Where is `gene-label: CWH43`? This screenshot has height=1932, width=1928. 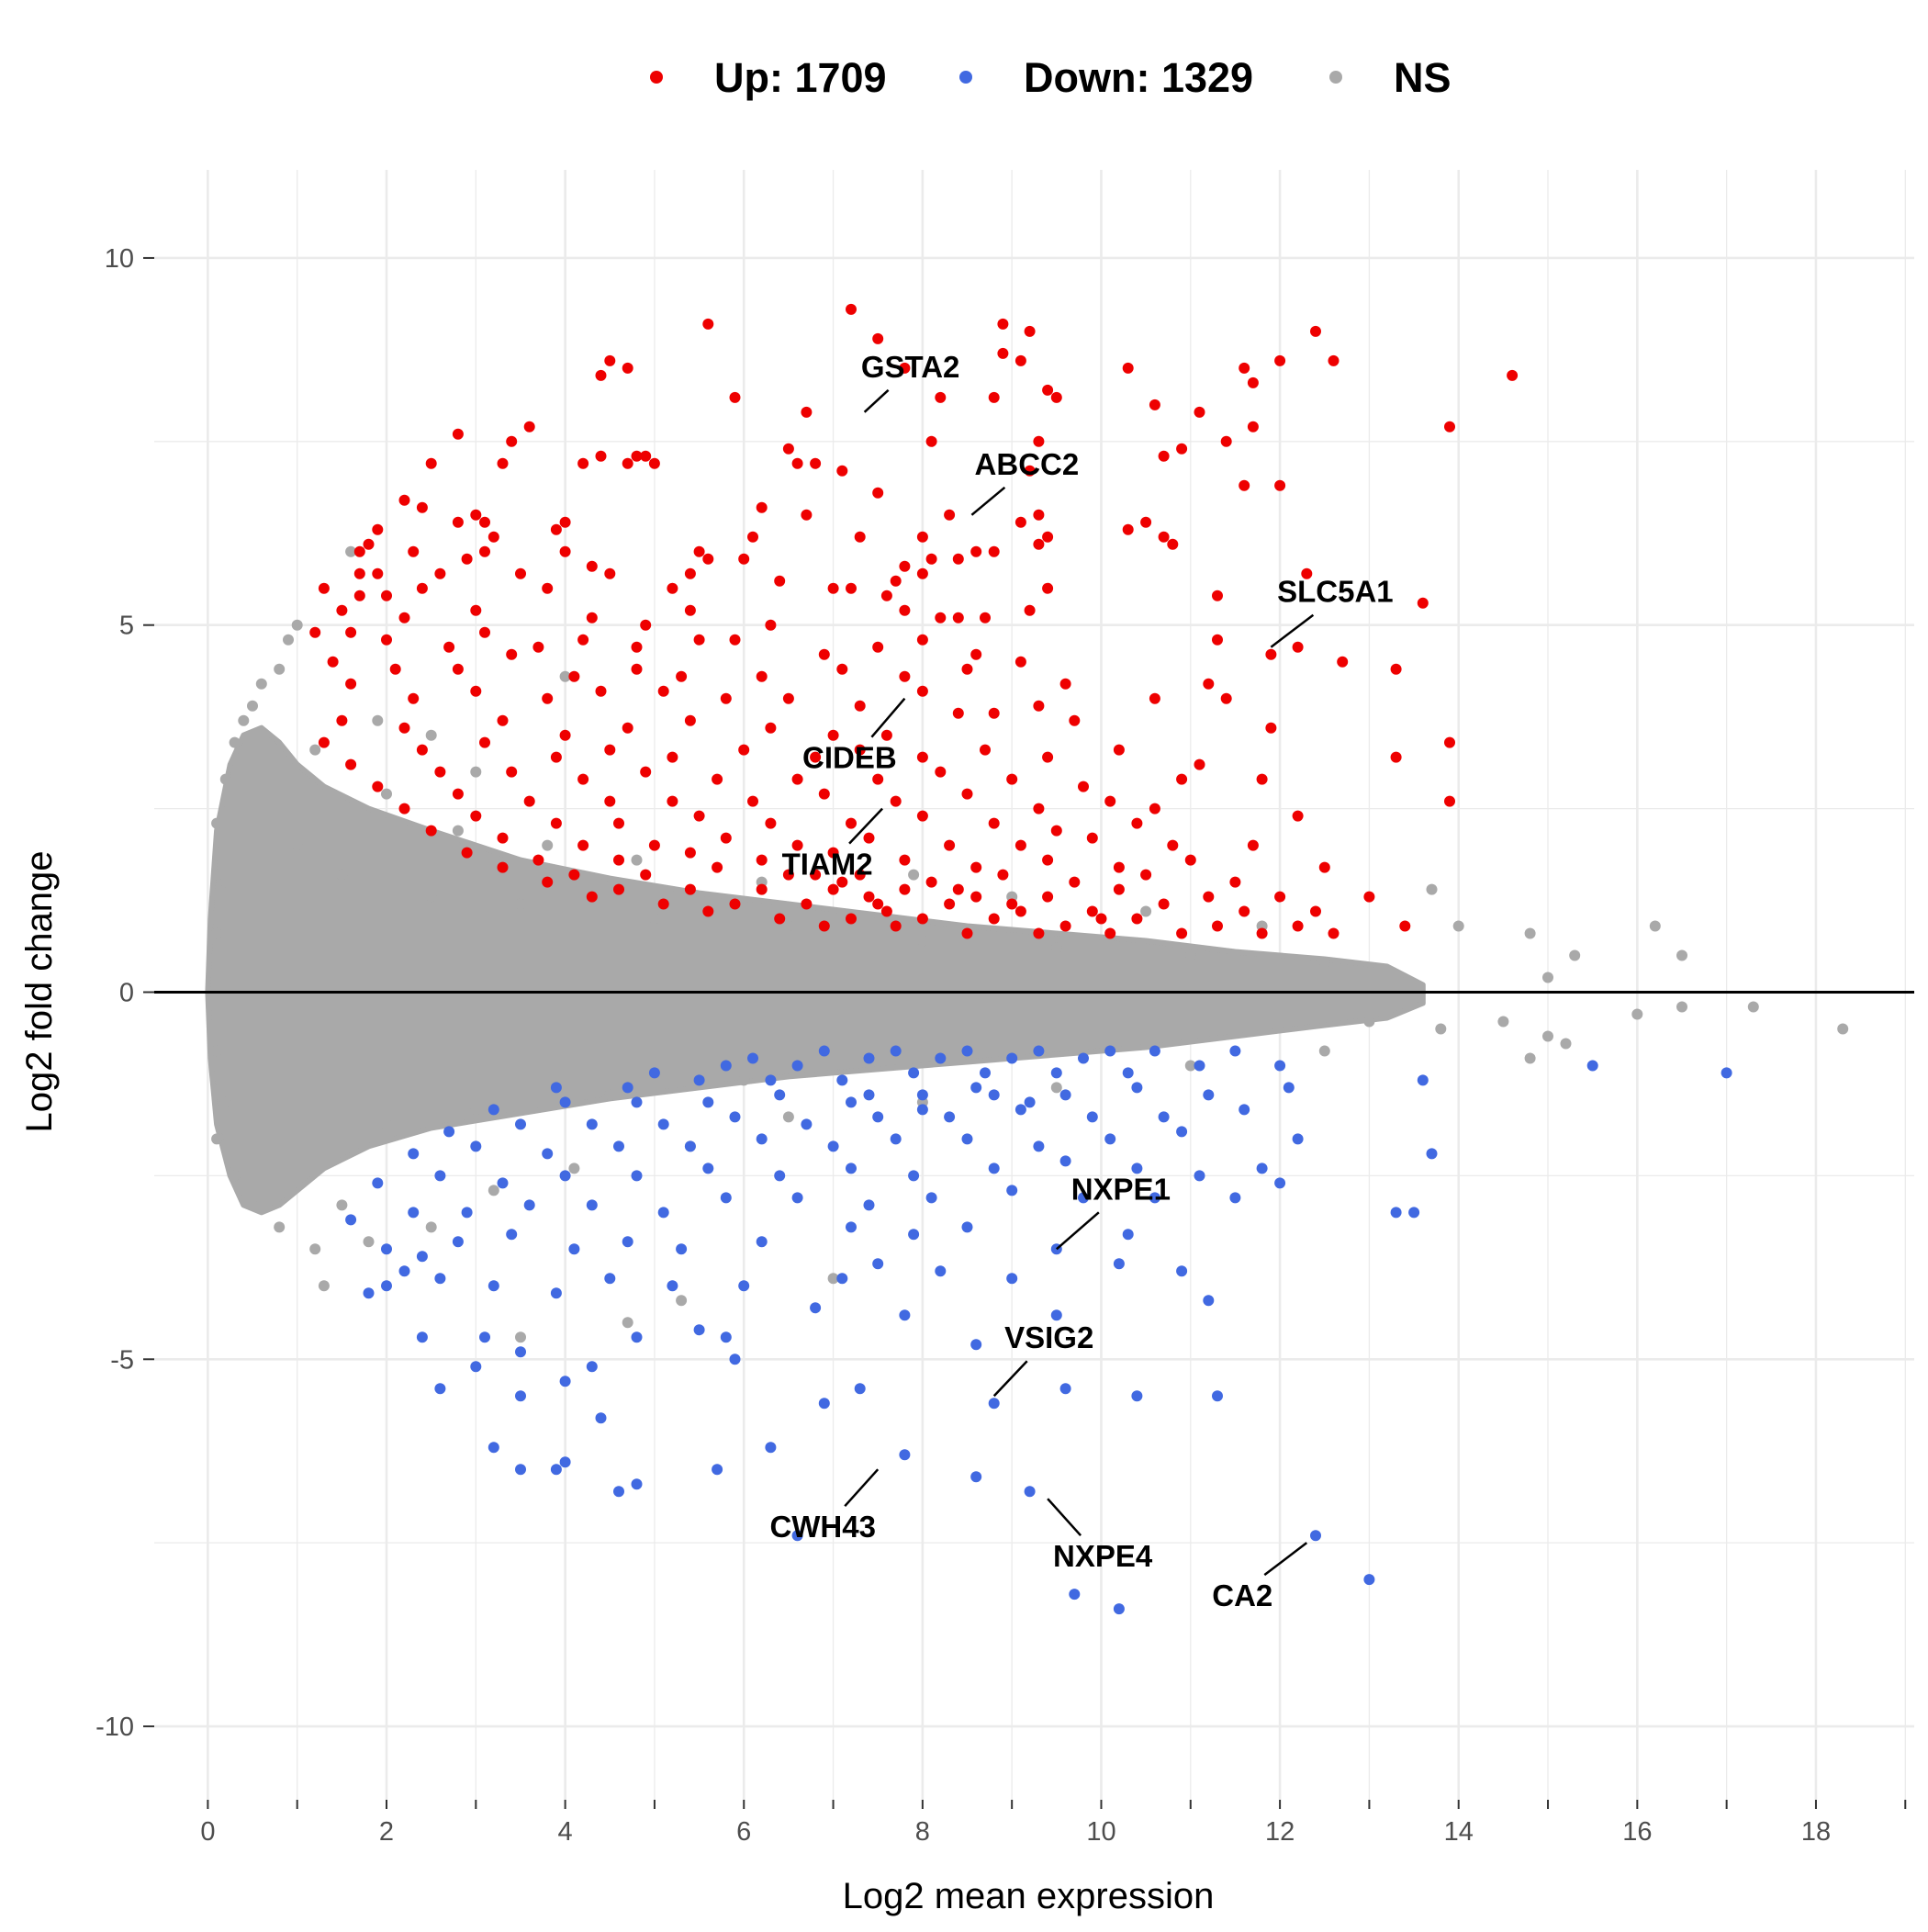 gene-label: CWH43 is located at coordinates (822, 1527).